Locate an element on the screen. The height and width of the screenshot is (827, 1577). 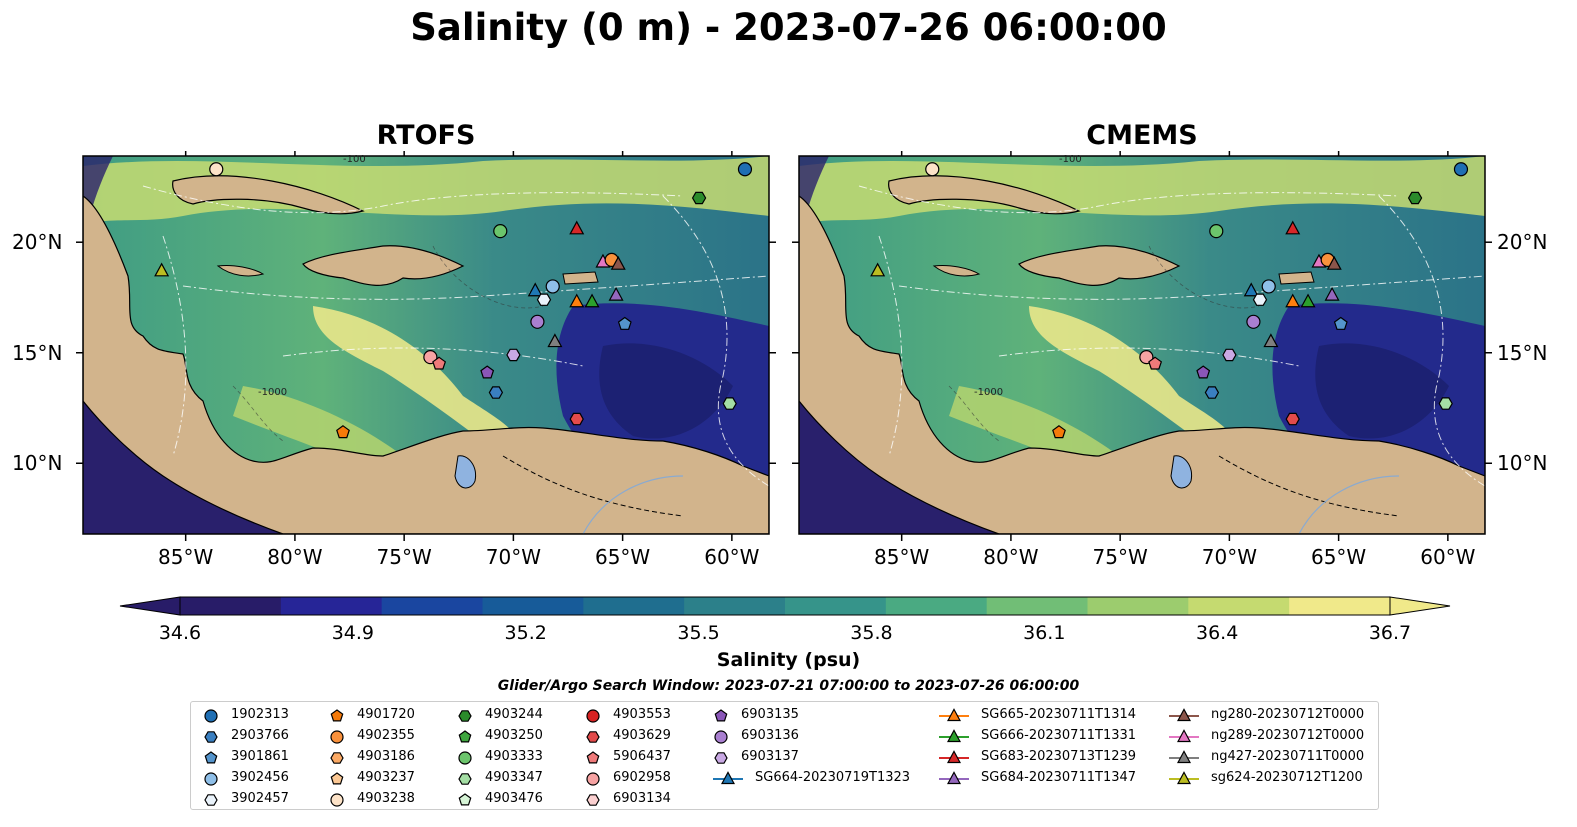
obs-marker-ng427-20230711T0000 is located at coordinates (555, 340).